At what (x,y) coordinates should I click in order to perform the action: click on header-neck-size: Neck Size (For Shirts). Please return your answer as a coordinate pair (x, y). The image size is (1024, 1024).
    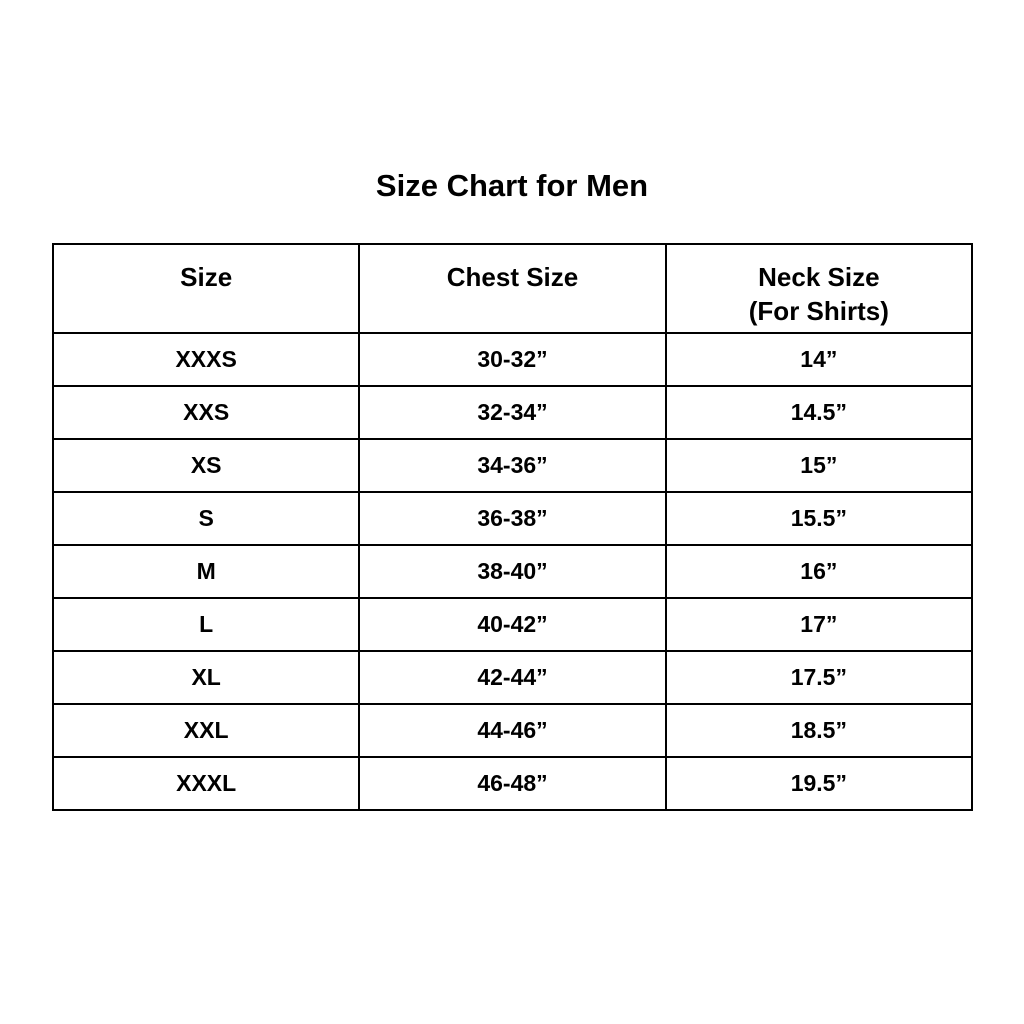
    Looking at the image, I should click on (819, 288).